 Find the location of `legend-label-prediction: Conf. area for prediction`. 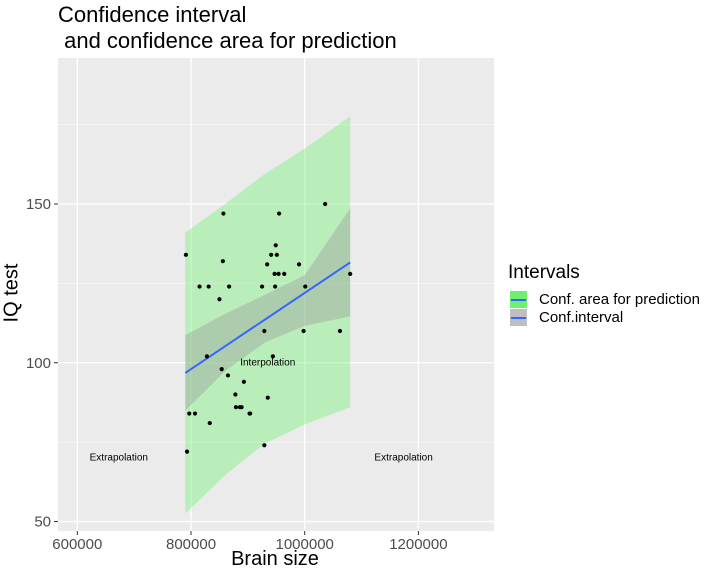

legend-label-prediction: Conf. area for prediction is located at coordinates (619, 299).